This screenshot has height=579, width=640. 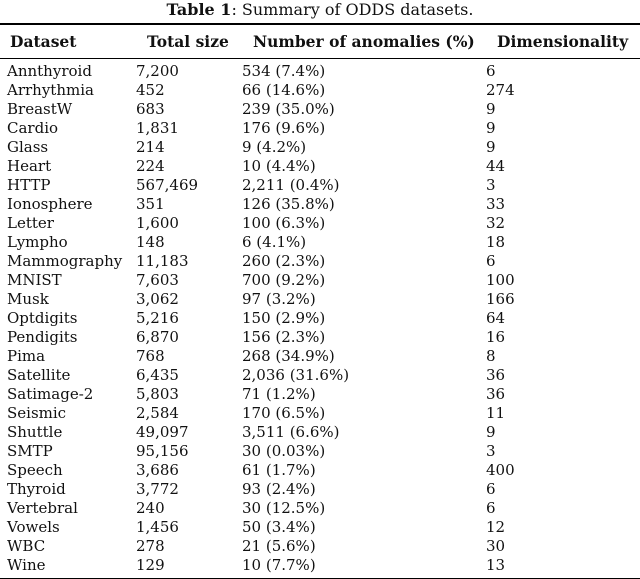 What do you see at coordinates (320, 147) in the screenshot?
I see `table-row: Glass 214 9 (4.2%) 9` at bounding box center [320, 147].